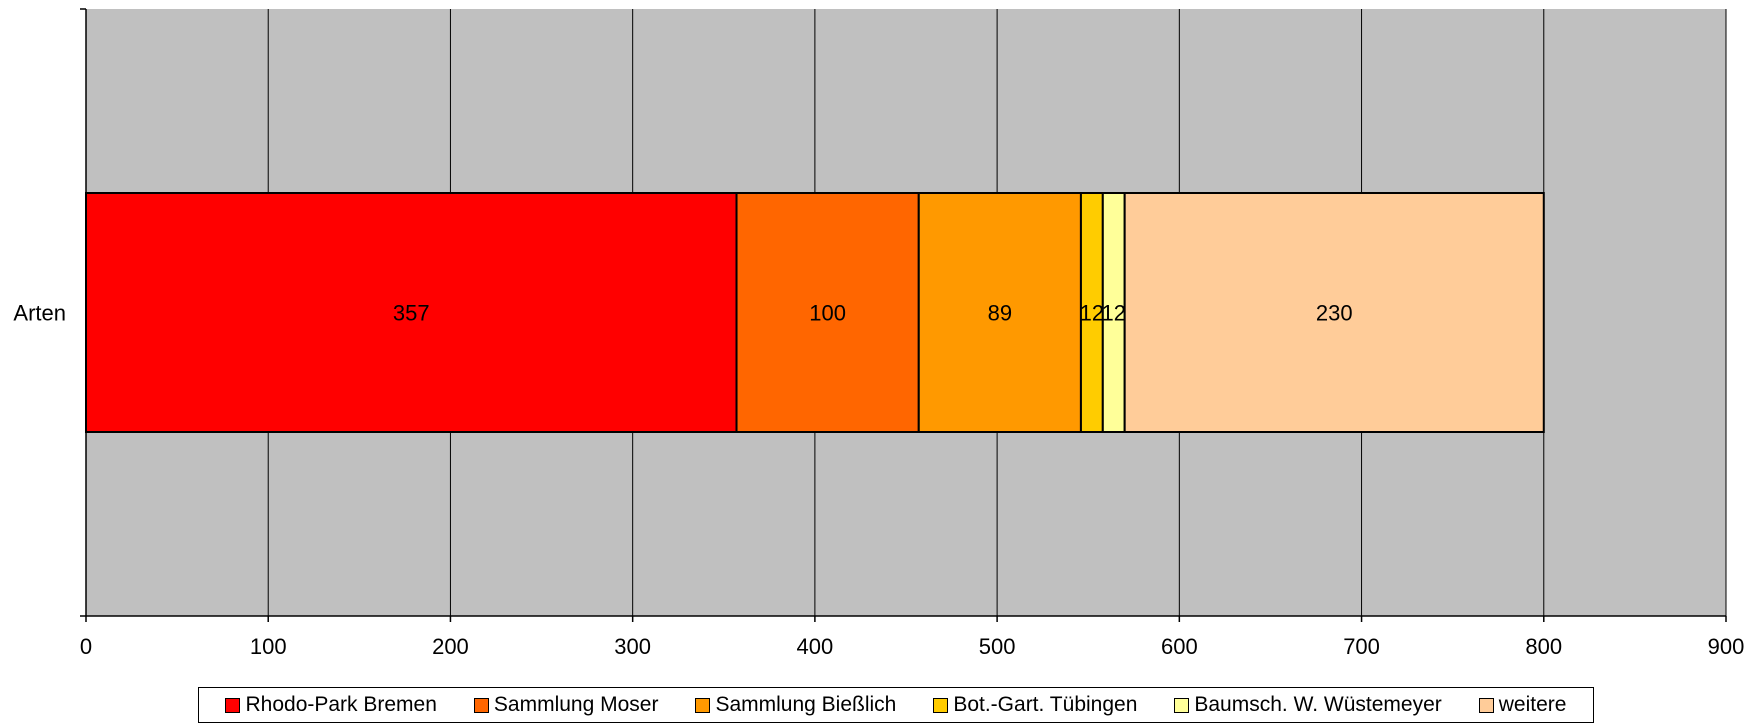 This screenshot has width=1758, height=727. I want to click on legend-item-5: Baumsch. W. Wüstemeyer, so click(1308, 705).